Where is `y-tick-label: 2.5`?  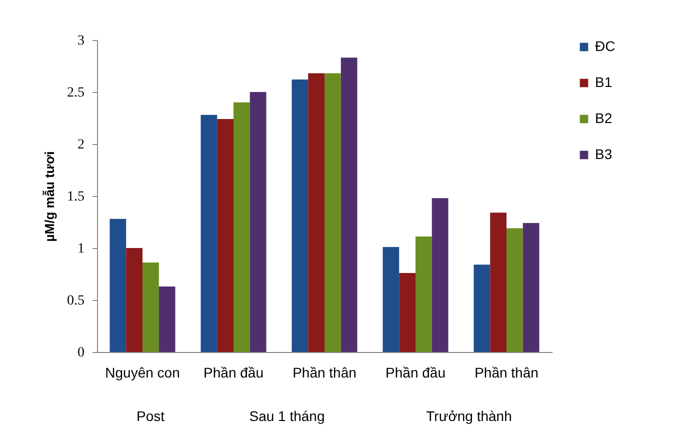
y-tick-label: 2.5 is located at coordinates (75, 93).